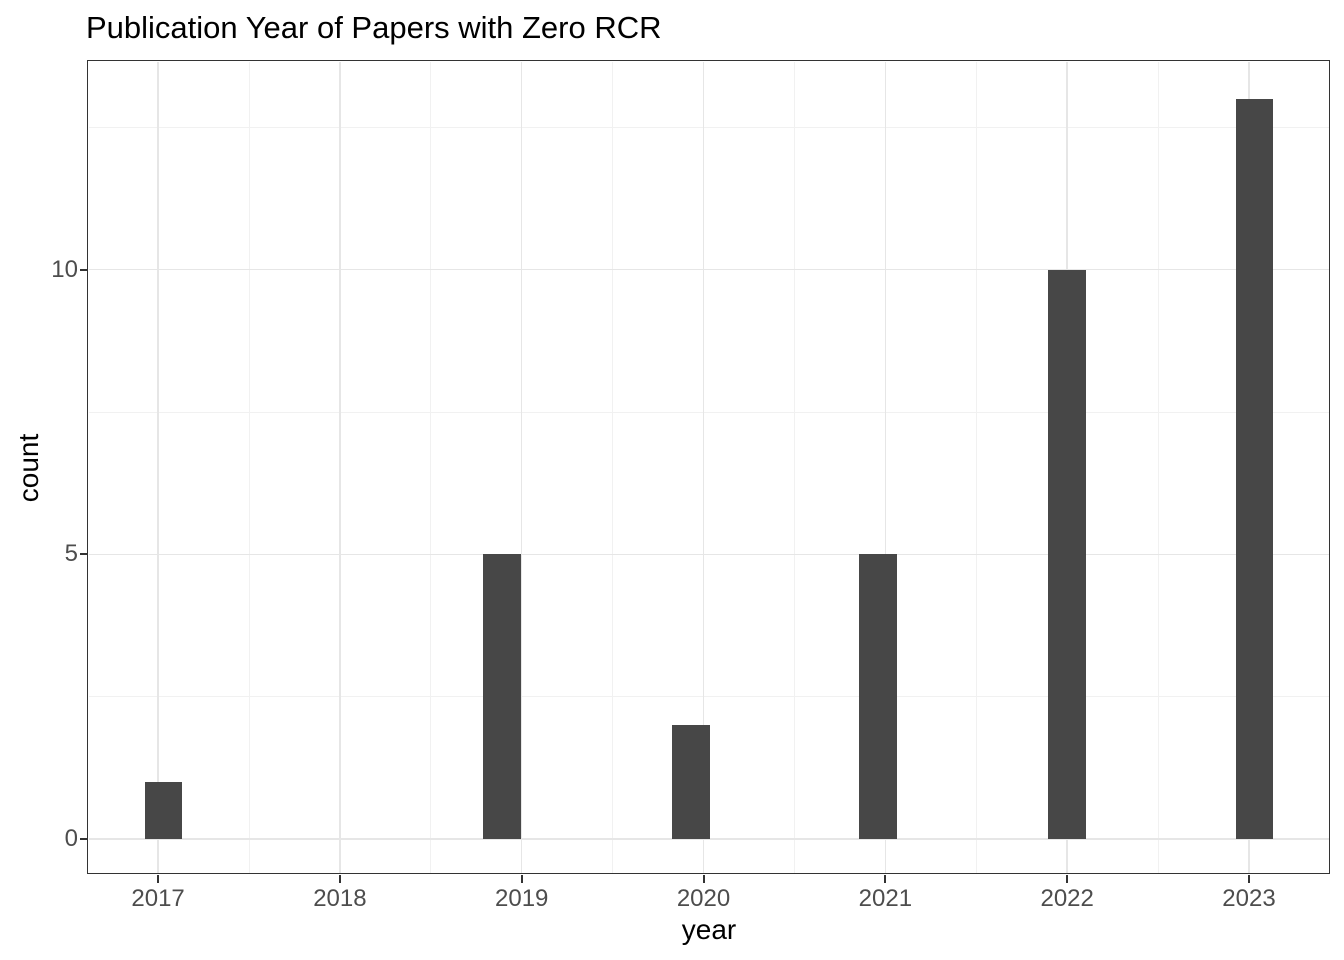 This screenshot has height=960, width=1344. What do you see at coordinates (885, 898) in the screenshot?
I see `x-tick-label: 2021` at bounding box center [885, 898].